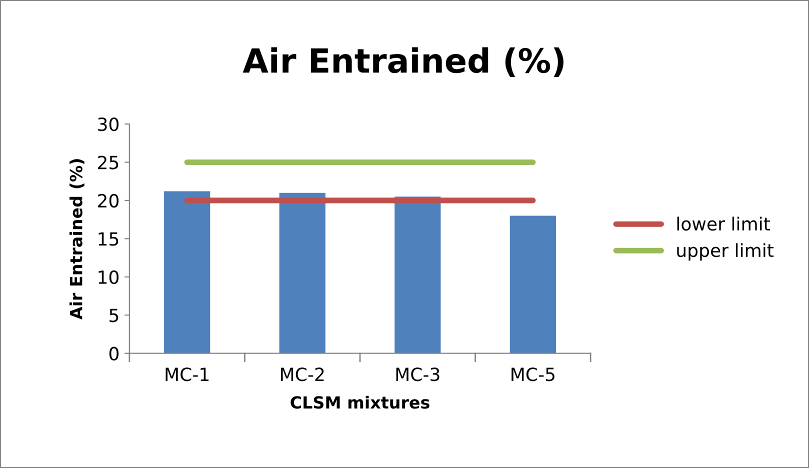 This screenshot has height=468, width=809. Describe the element at coordinates (114, 315) in the screenshot. I see `y-tick-label: 5` at that location.